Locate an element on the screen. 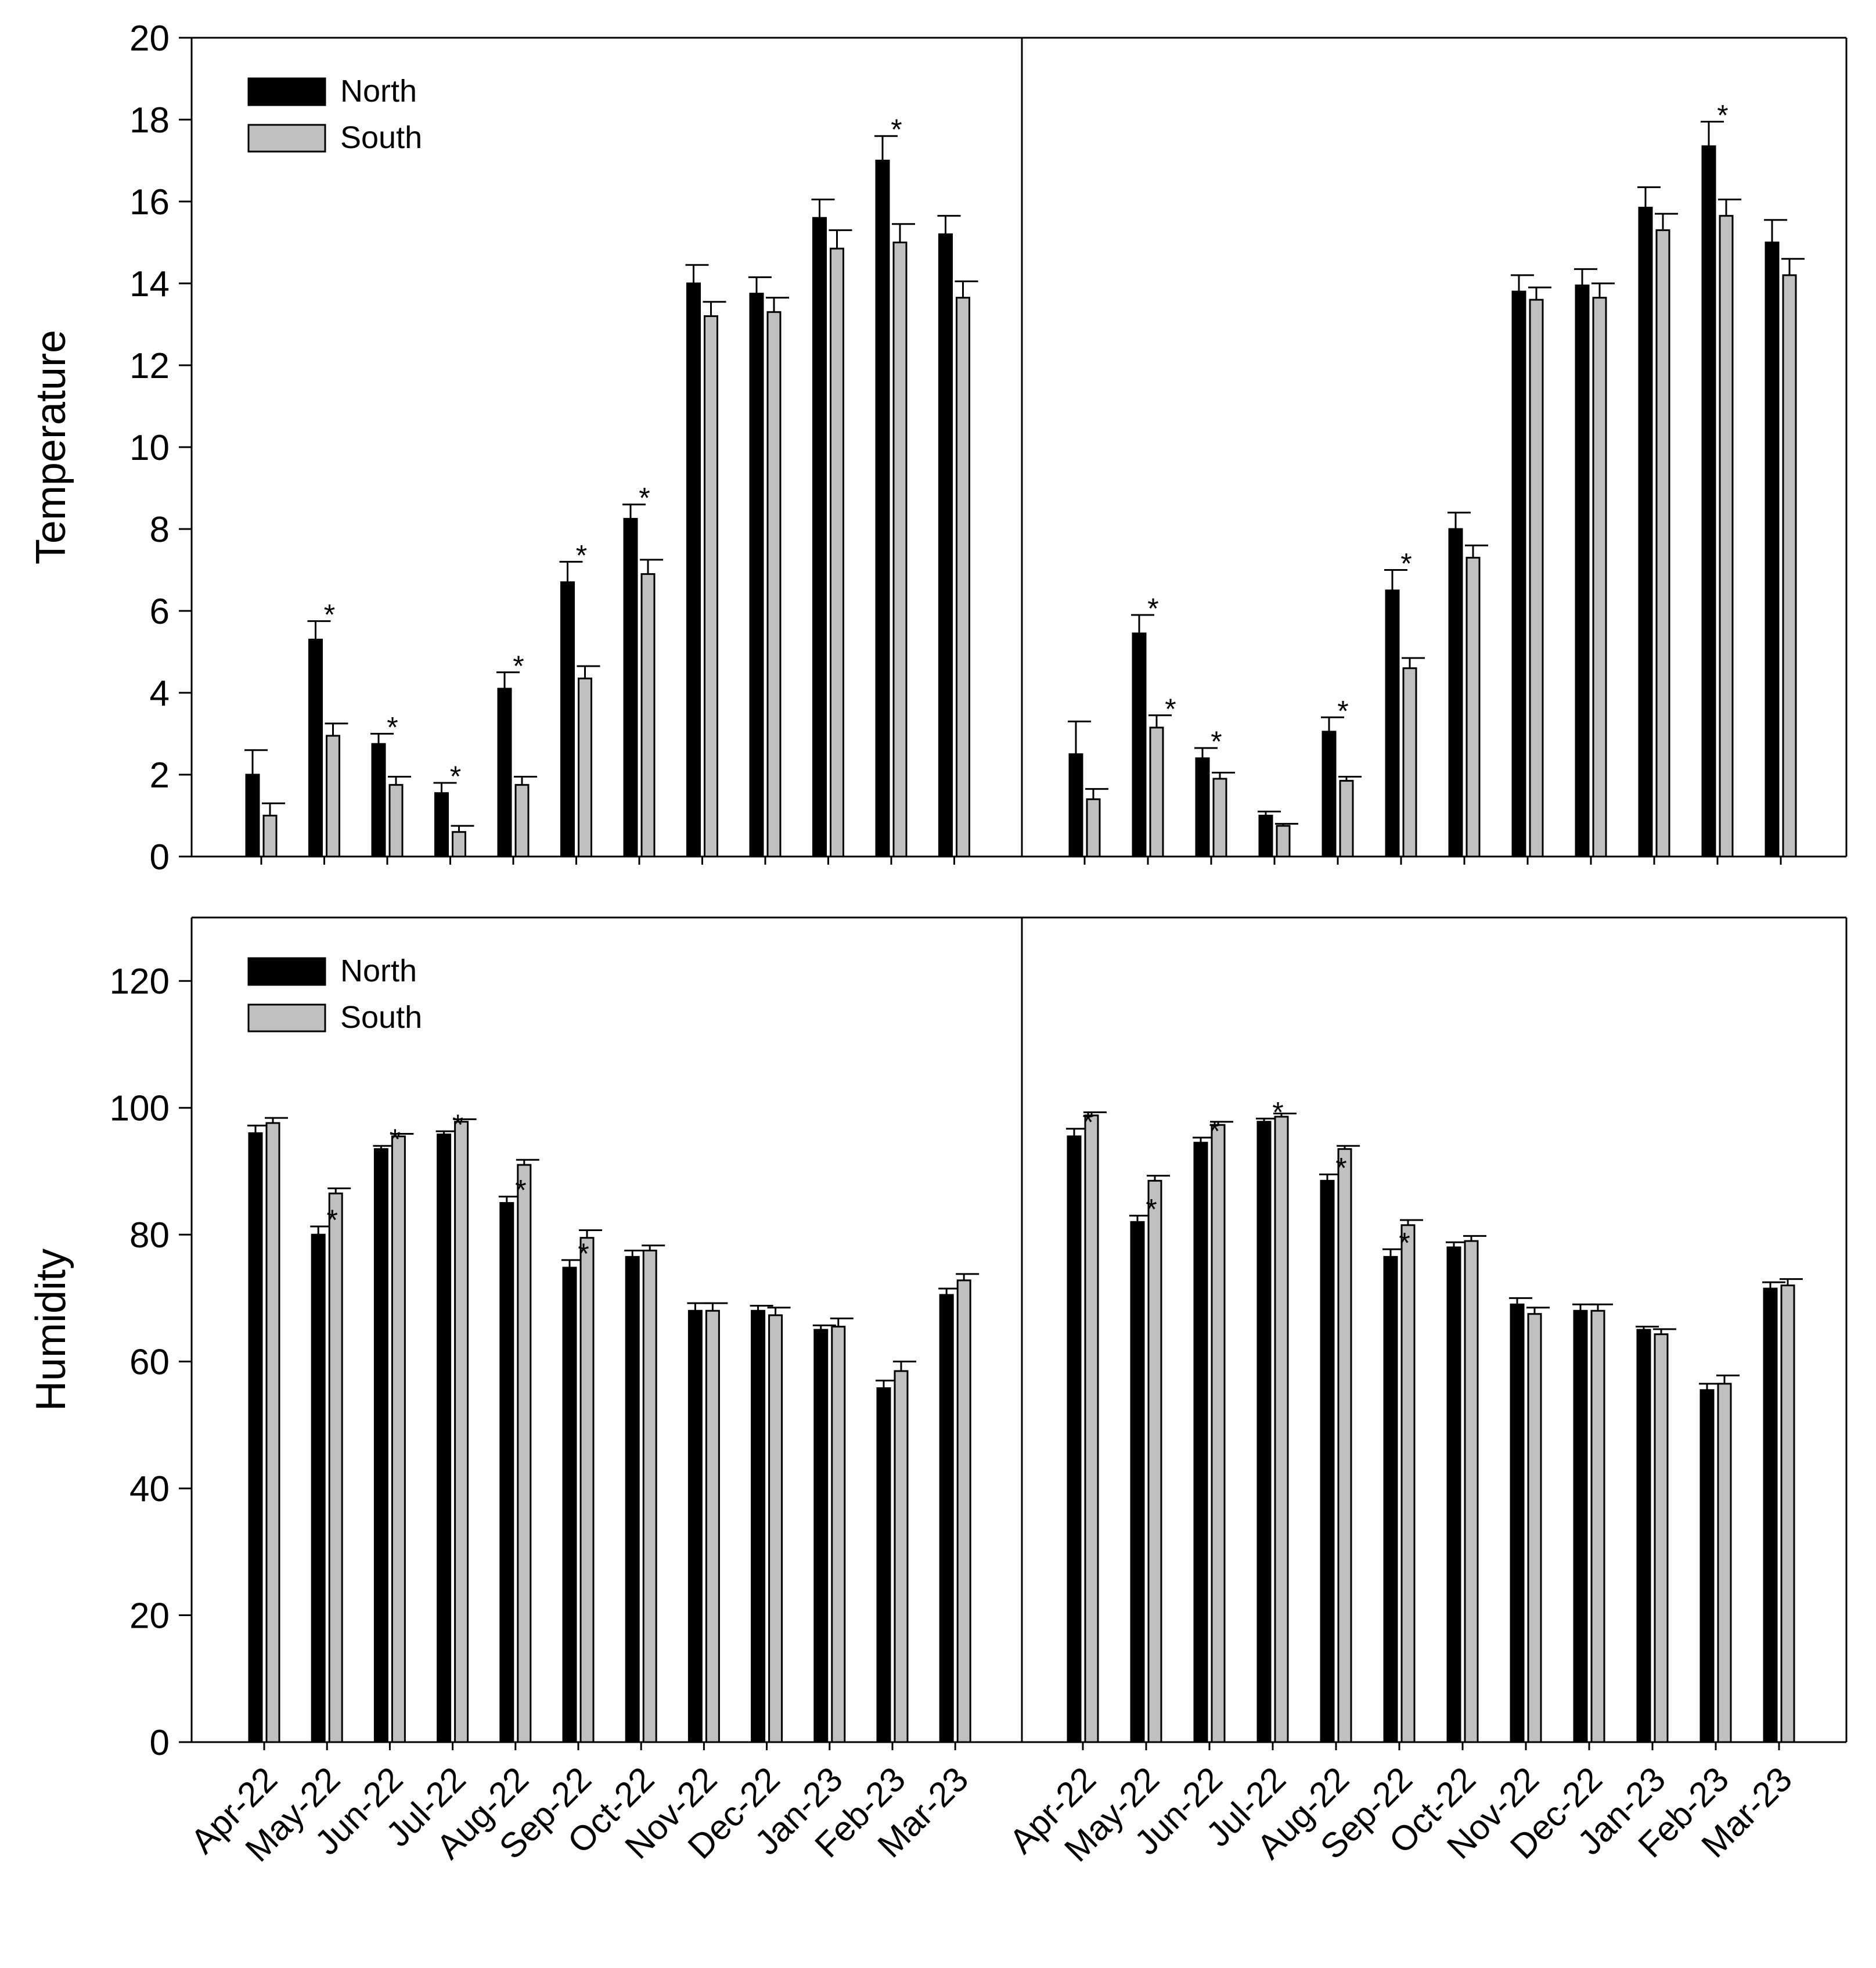 The height and width of the screenshot is (1968, 1876). y-tick-label: 20 is located at coordinates (149, 1616).